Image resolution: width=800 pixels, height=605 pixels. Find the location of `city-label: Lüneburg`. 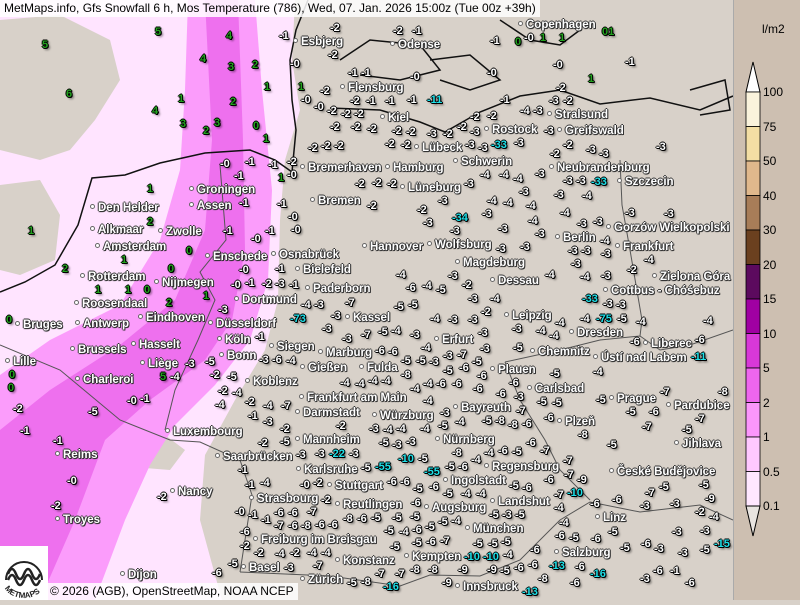

city-label: Lüneburg is located at coordinates (430, 188).